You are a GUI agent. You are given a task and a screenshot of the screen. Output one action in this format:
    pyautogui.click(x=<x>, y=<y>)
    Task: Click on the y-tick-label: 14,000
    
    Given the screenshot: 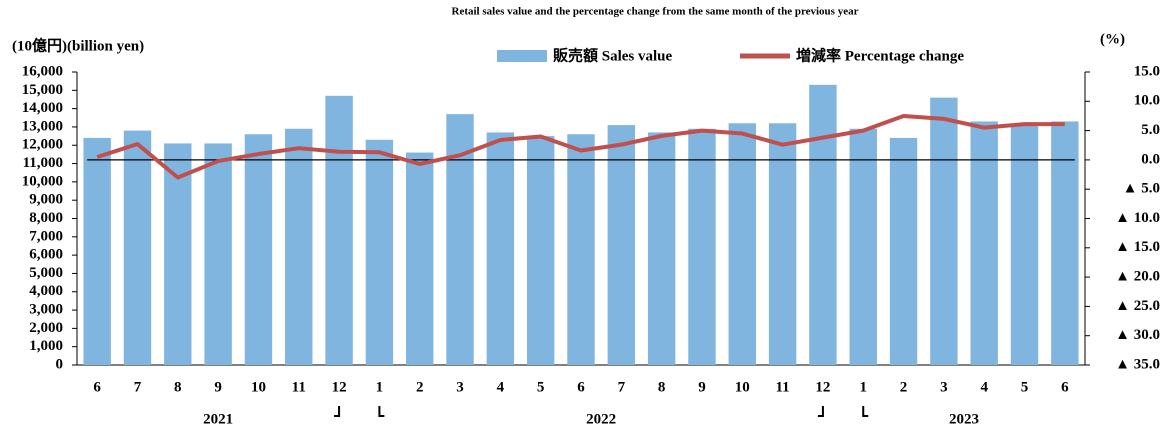 What is the action you would take?
    pyautogui.click(x=42, y=108)
    